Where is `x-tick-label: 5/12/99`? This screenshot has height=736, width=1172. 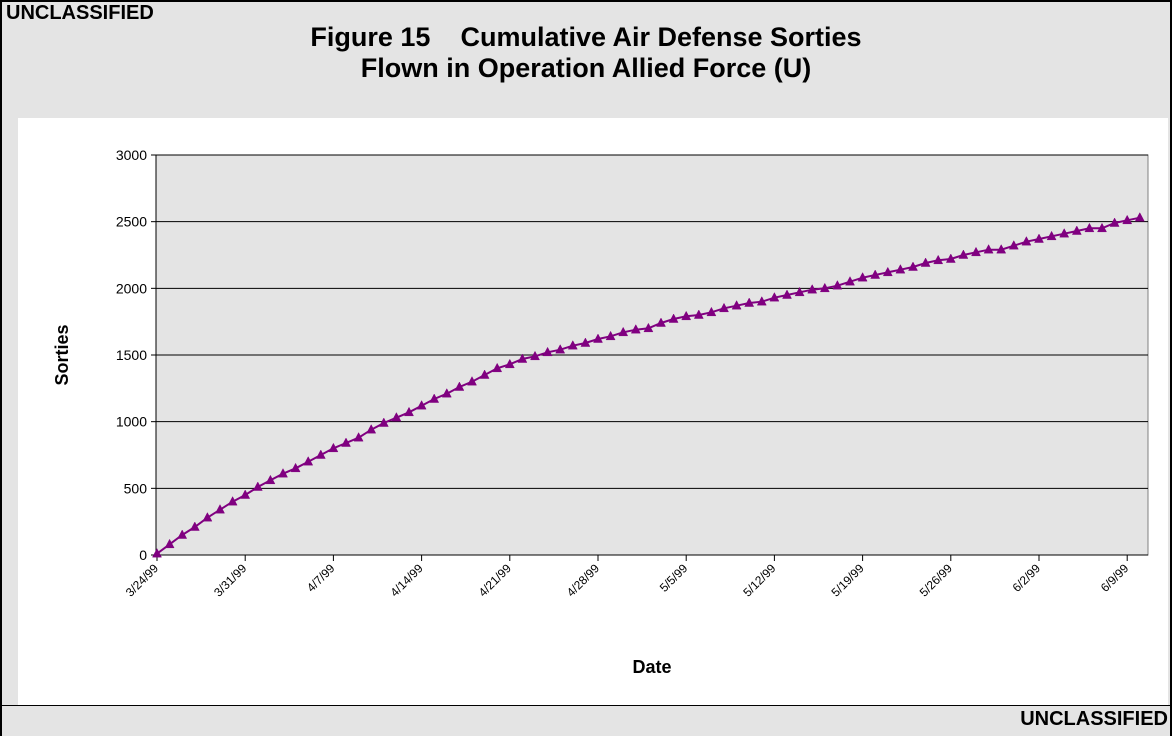
x-tick-label: 5/12/99 is located at coordinates (759, 580).